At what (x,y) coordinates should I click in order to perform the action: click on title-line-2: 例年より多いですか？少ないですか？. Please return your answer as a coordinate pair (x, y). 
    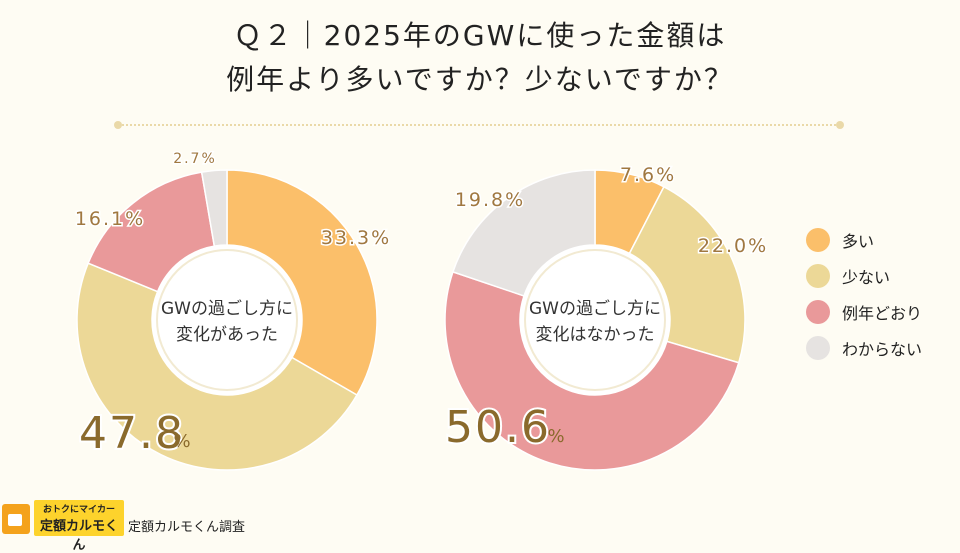
    Looking at the image, I should click on (480, 79).